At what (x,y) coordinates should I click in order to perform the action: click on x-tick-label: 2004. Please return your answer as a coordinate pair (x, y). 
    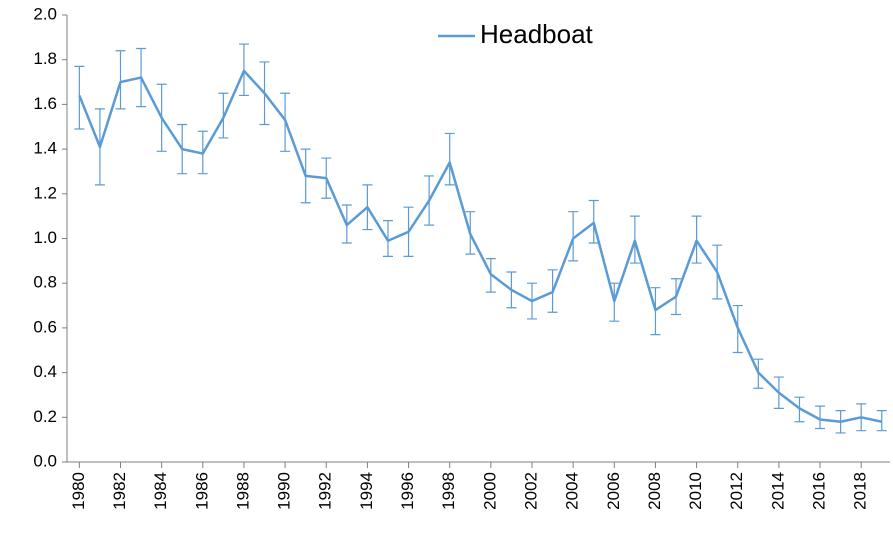
    Looking at the image, I should click on (572, 491).